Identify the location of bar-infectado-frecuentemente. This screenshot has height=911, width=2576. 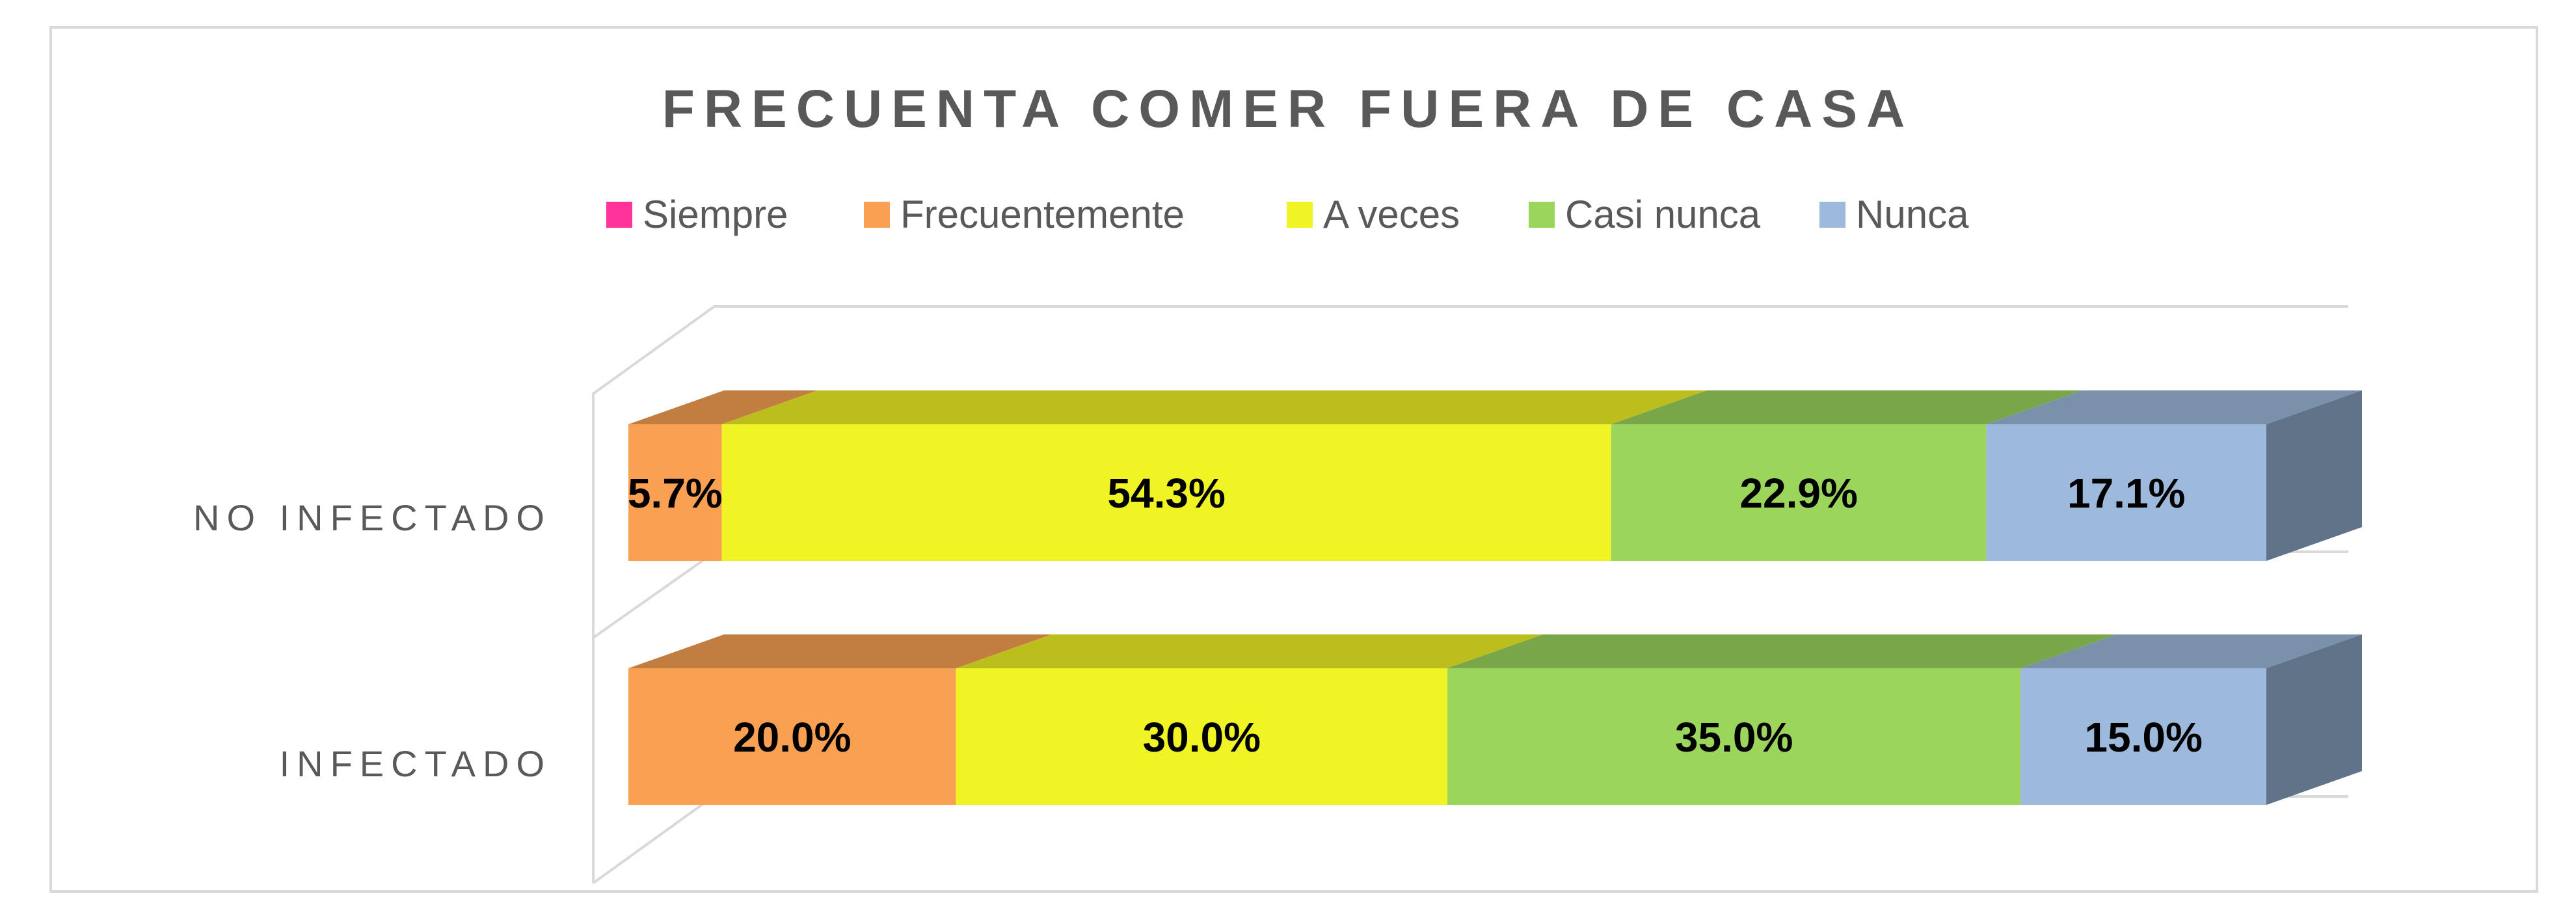
(792, 736).